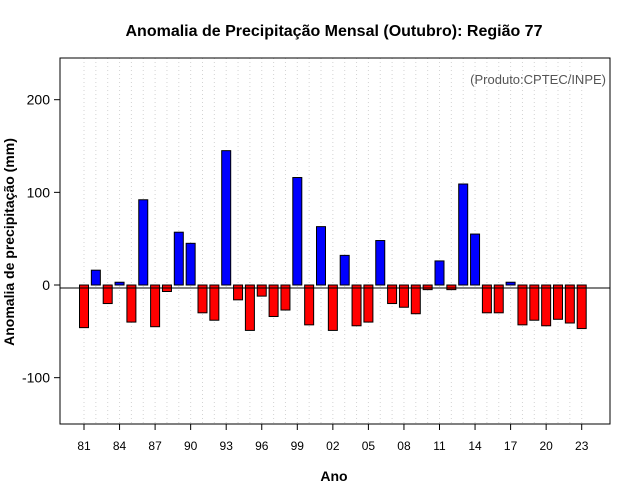  What do you see at coordinates (538, 79) in the screenshot?
I see `credit-annotation: (Produto:CPTEC/INPE)` at bounding box center [538, 79].